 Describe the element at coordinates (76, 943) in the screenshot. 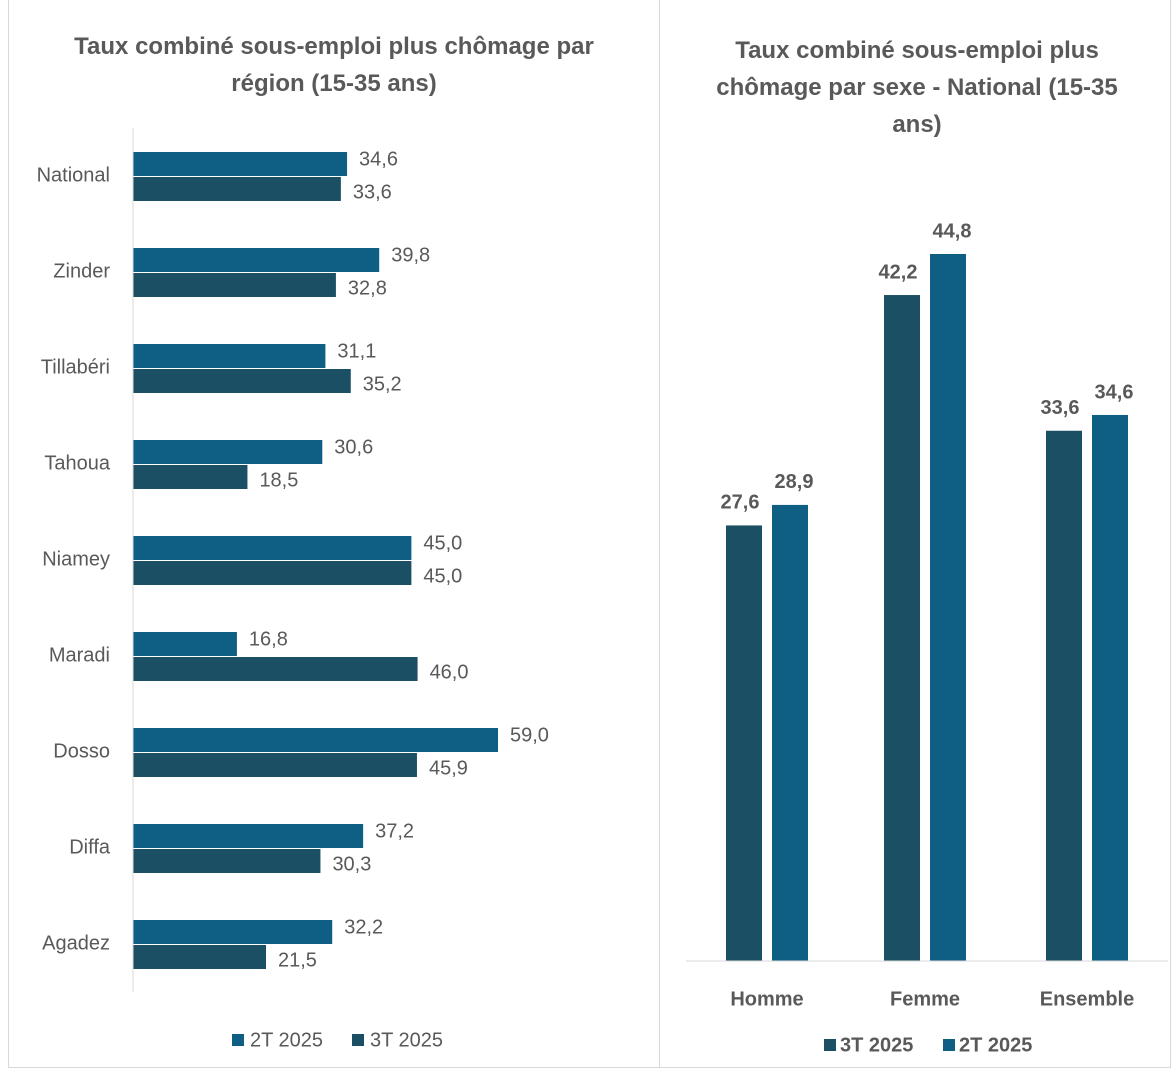

I see `y-tick-label: Agadez` at that location.